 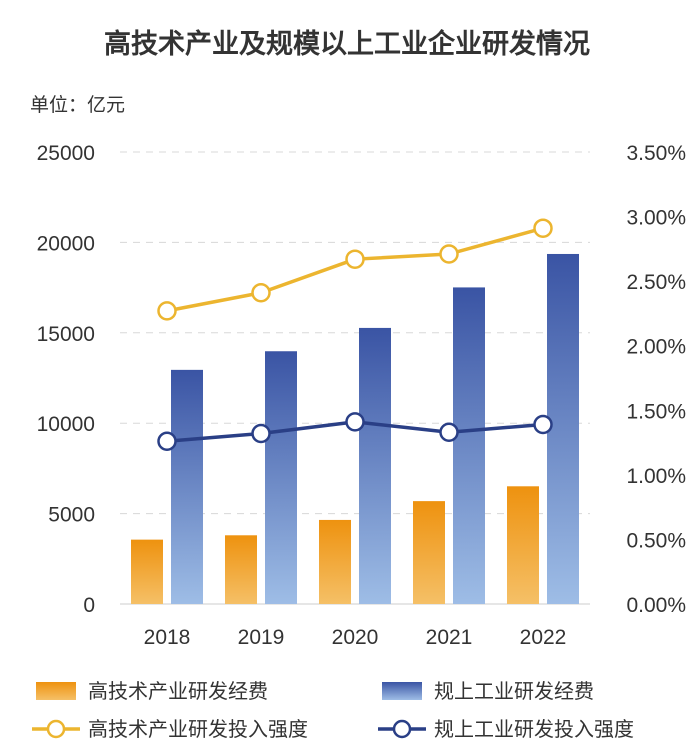 I want to click on left-axis-ticks: 0 5000 10000 15000 20000 25000, so click(x=66, y=379).